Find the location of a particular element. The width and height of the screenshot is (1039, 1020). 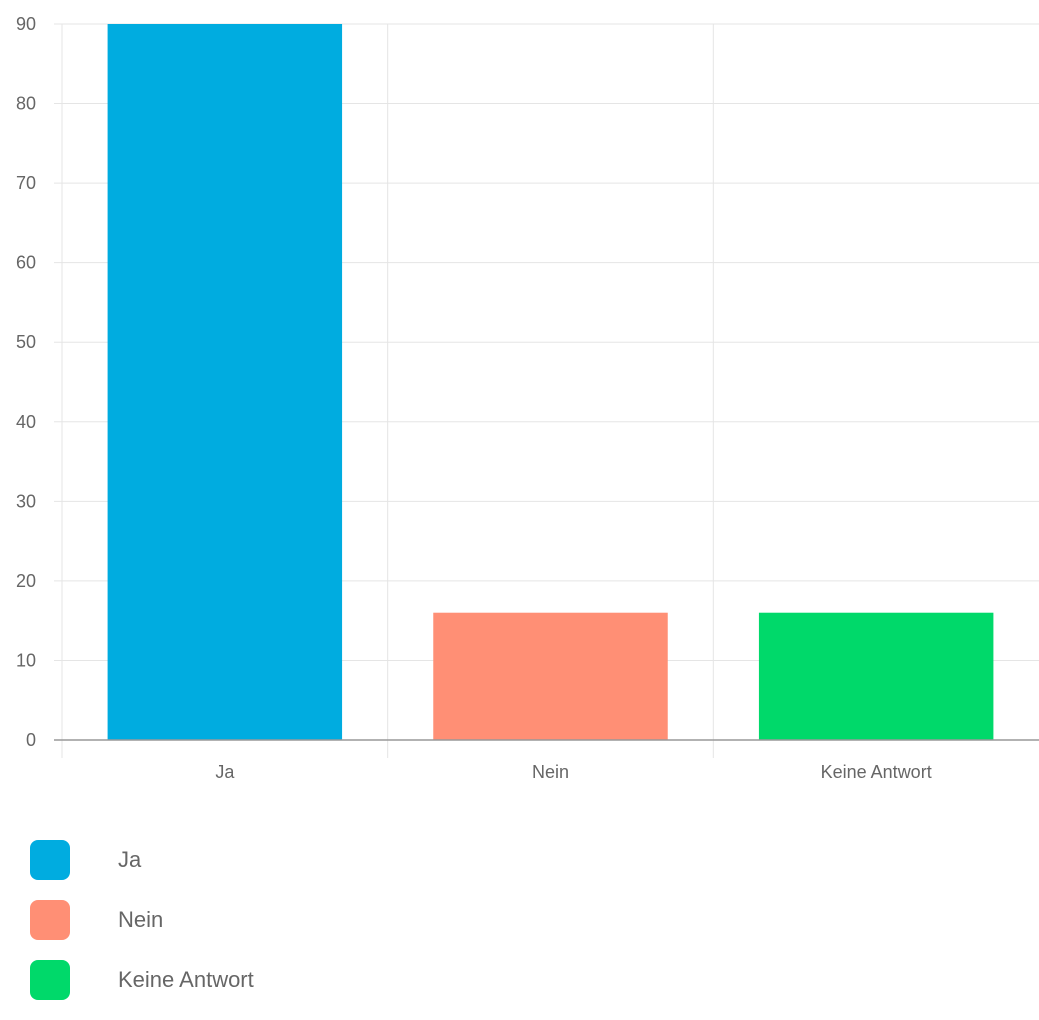

y-tick-label-10: 10 is located at coordinates (26, 660).